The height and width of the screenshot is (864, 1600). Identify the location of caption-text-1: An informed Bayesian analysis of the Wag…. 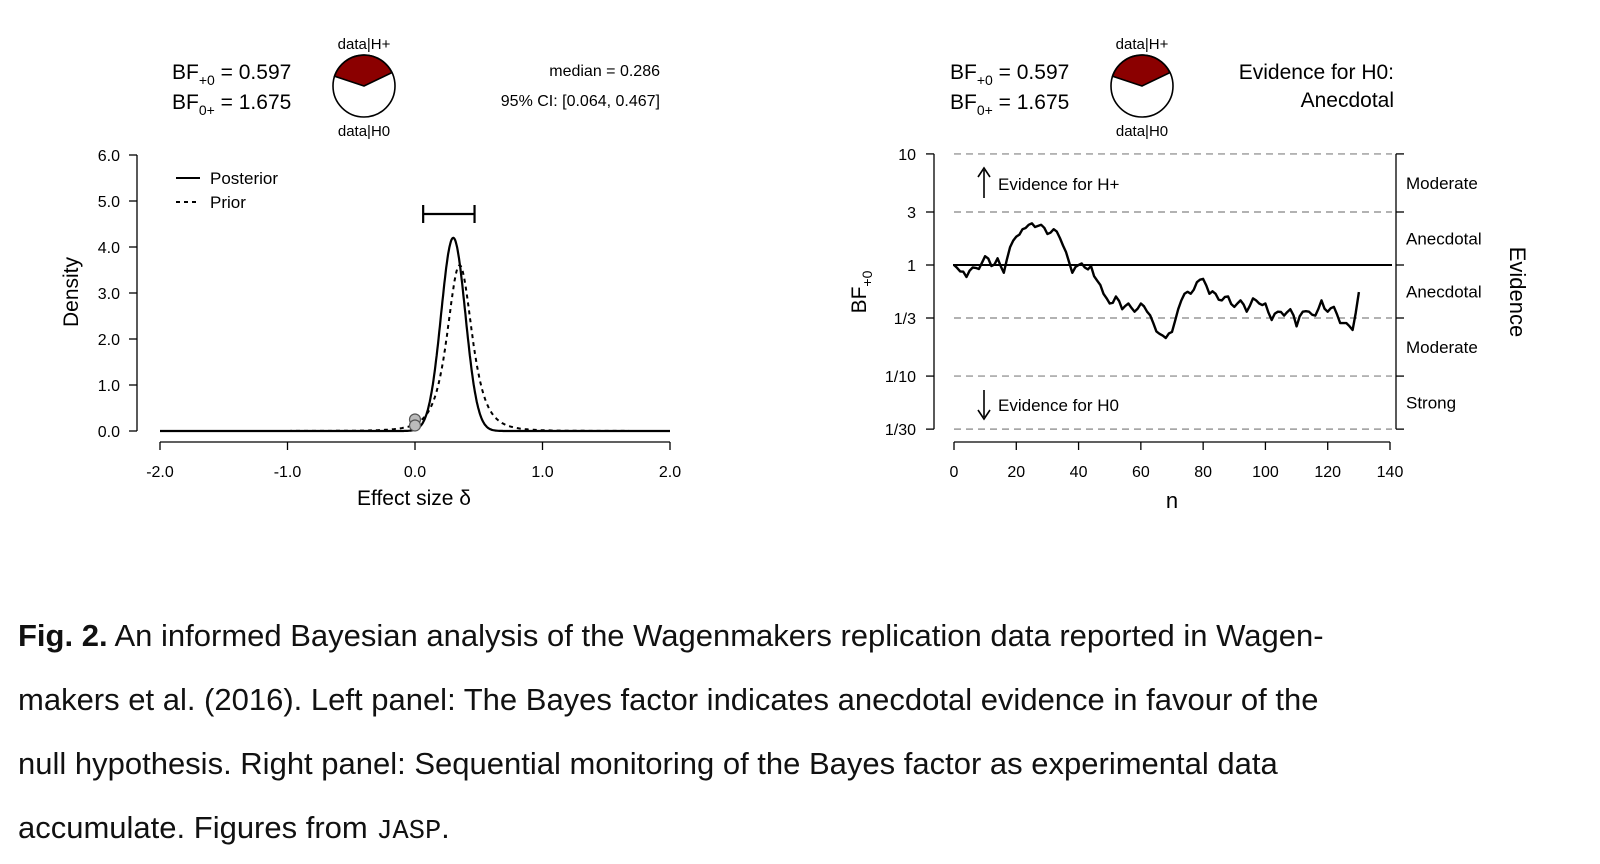
(719, 635).